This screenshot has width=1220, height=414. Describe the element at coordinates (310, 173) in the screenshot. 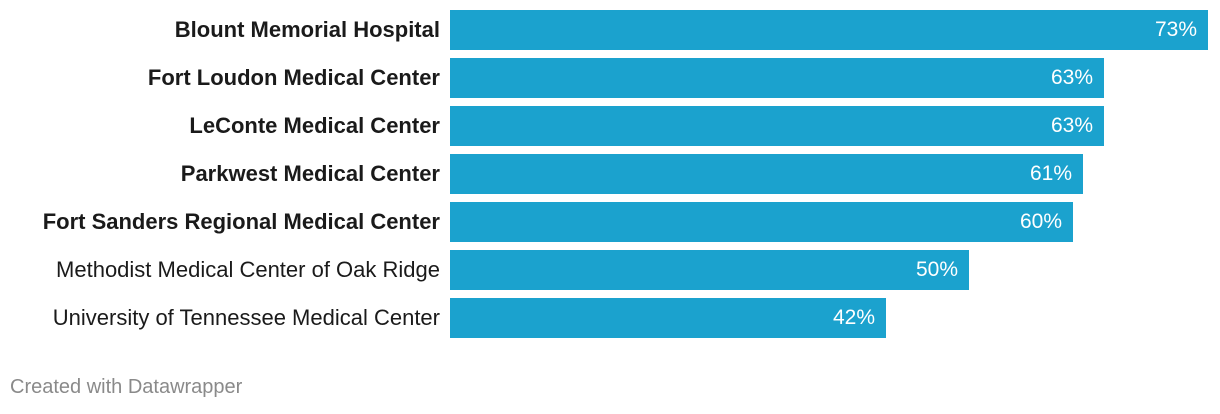

I see `category-label: Parkwest Medical Center` at that location.